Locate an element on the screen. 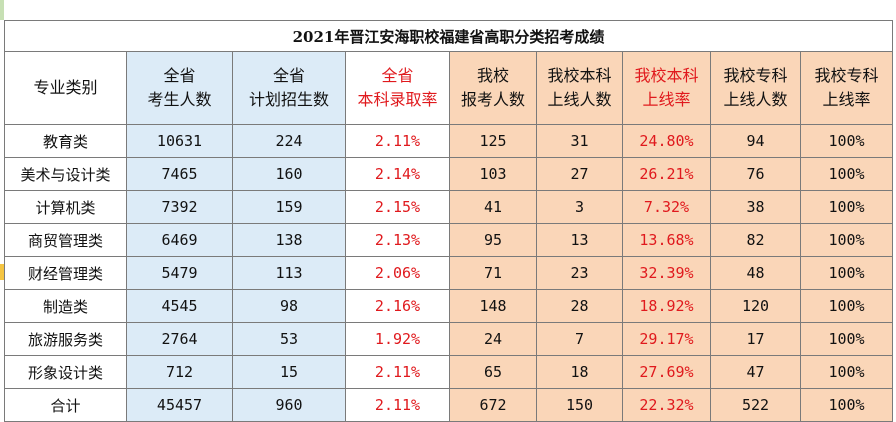 The width and height of the screenshot is (896, 422). cell-school-applicants: 41 is located at coordinates (493, 207).